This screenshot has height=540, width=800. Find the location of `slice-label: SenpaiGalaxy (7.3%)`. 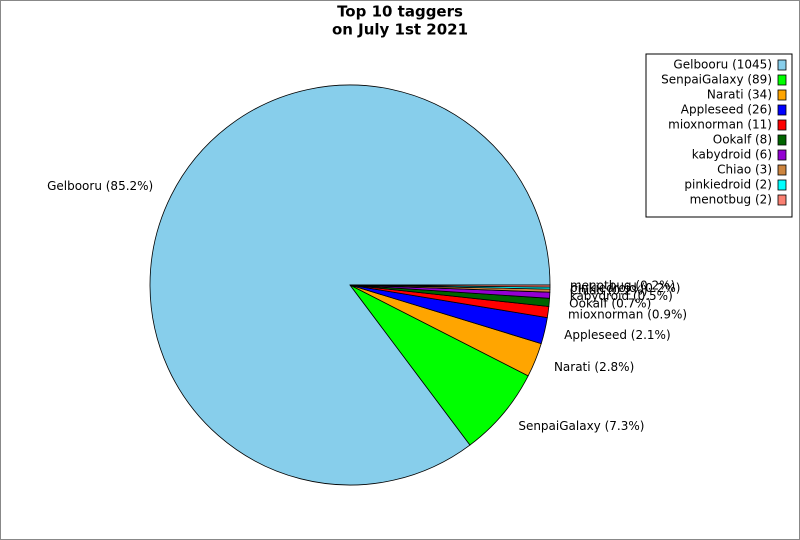

slice-label: SenpaiGalaxy (7.3%) is located at coordinates (581, 426).